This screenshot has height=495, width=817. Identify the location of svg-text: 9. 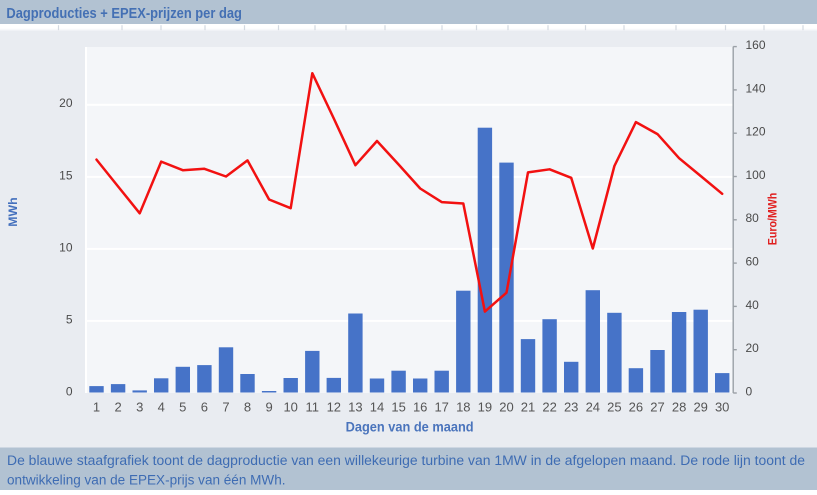
(268, 406).